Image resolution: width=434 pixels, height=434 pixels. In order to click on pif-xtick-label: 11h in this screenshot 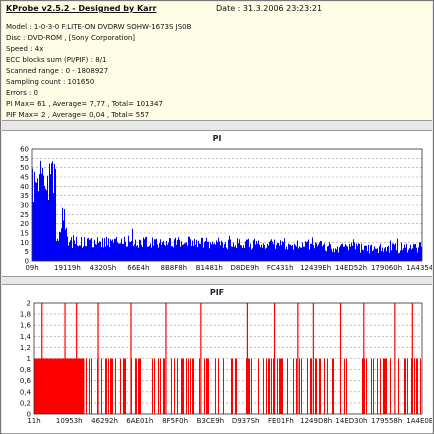, I will do `click(33, 421)`.